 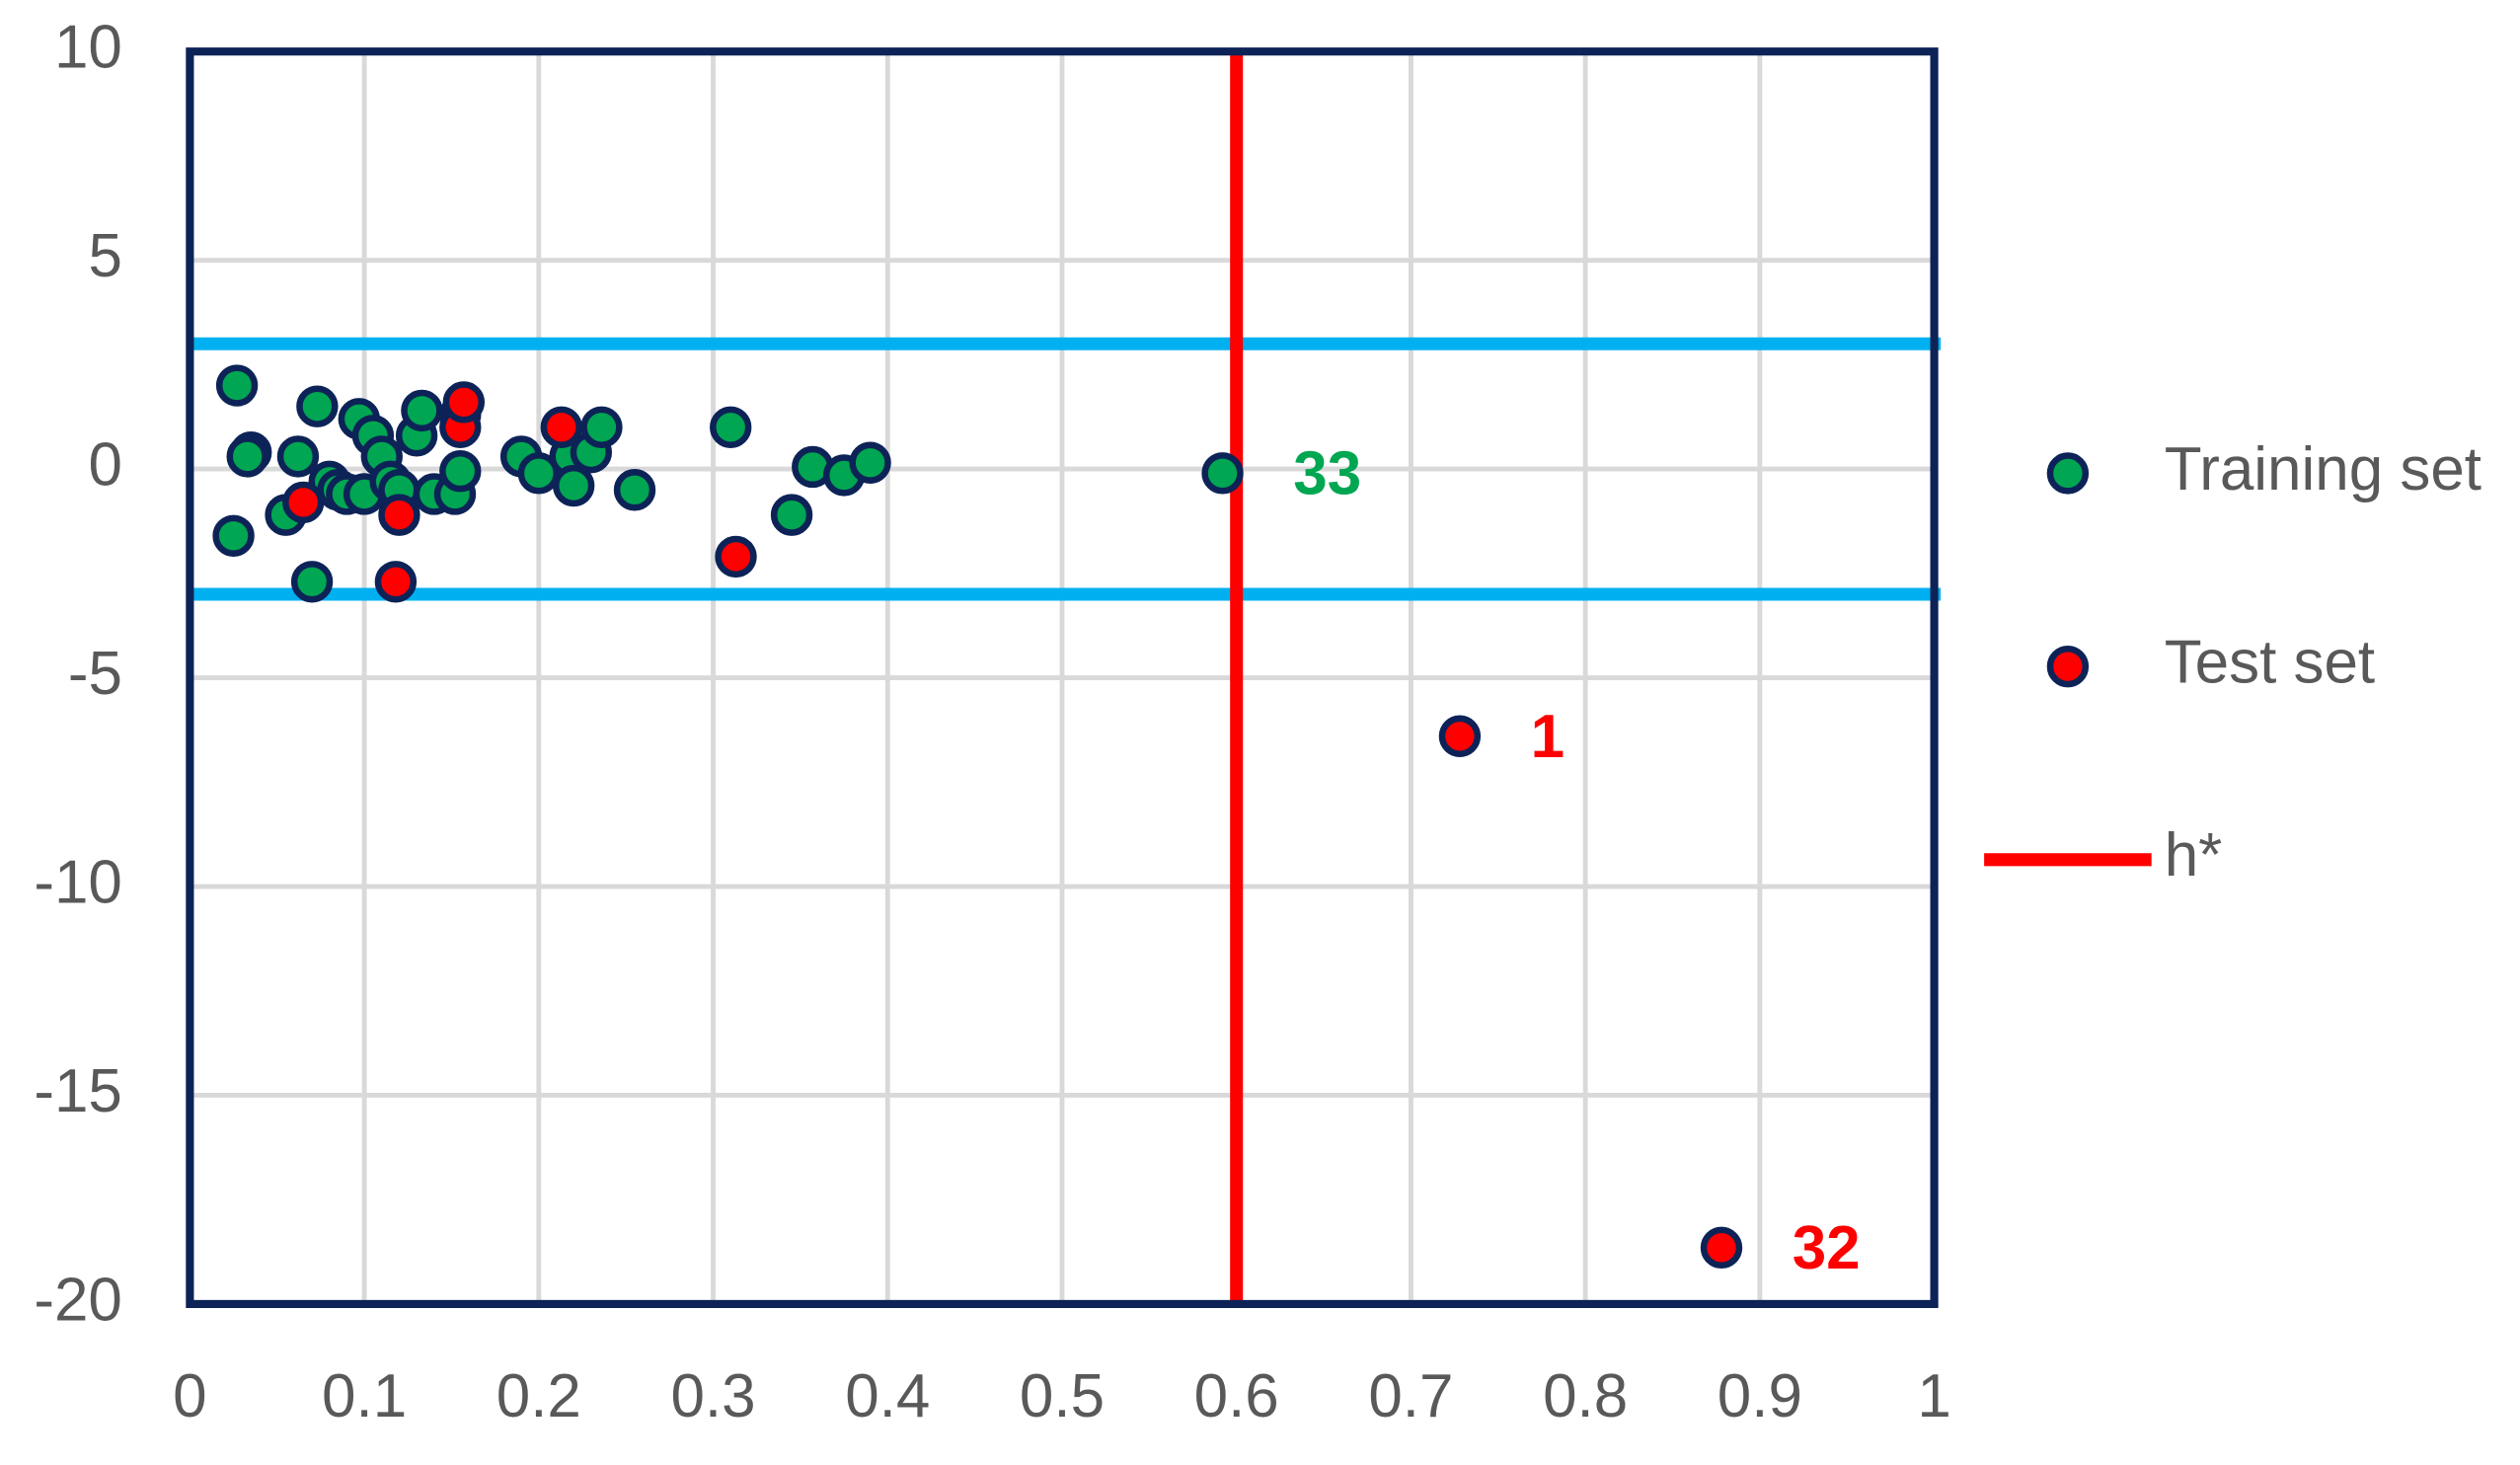 I want to click on x-tick-label: 0.6, so click(x=1236, y=1396).